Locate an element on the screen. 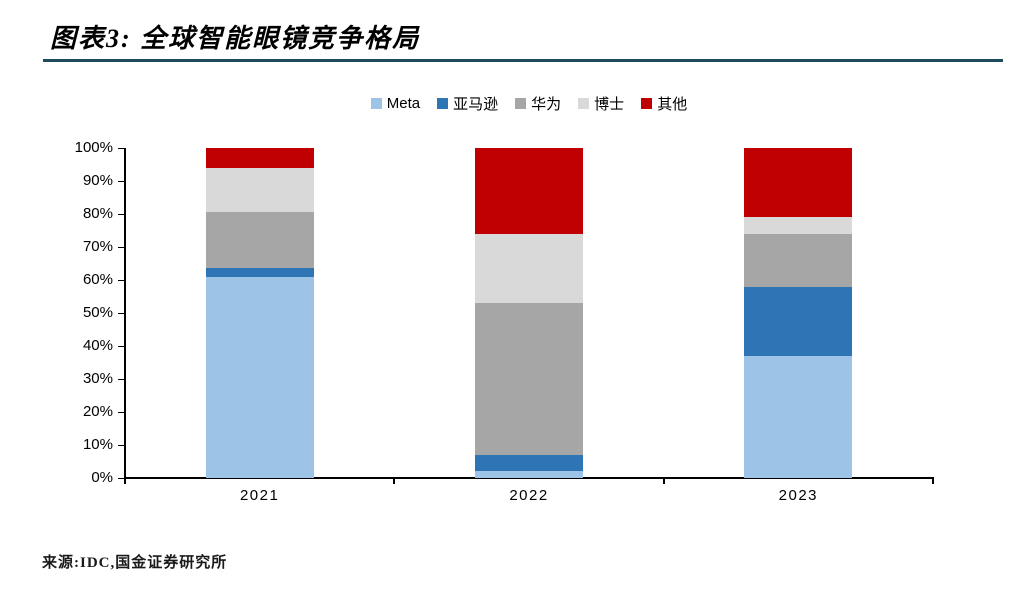 This screenshot has width=1027, height=589. y-axis-tick-label: 0% is located at coordinates (102, 477).